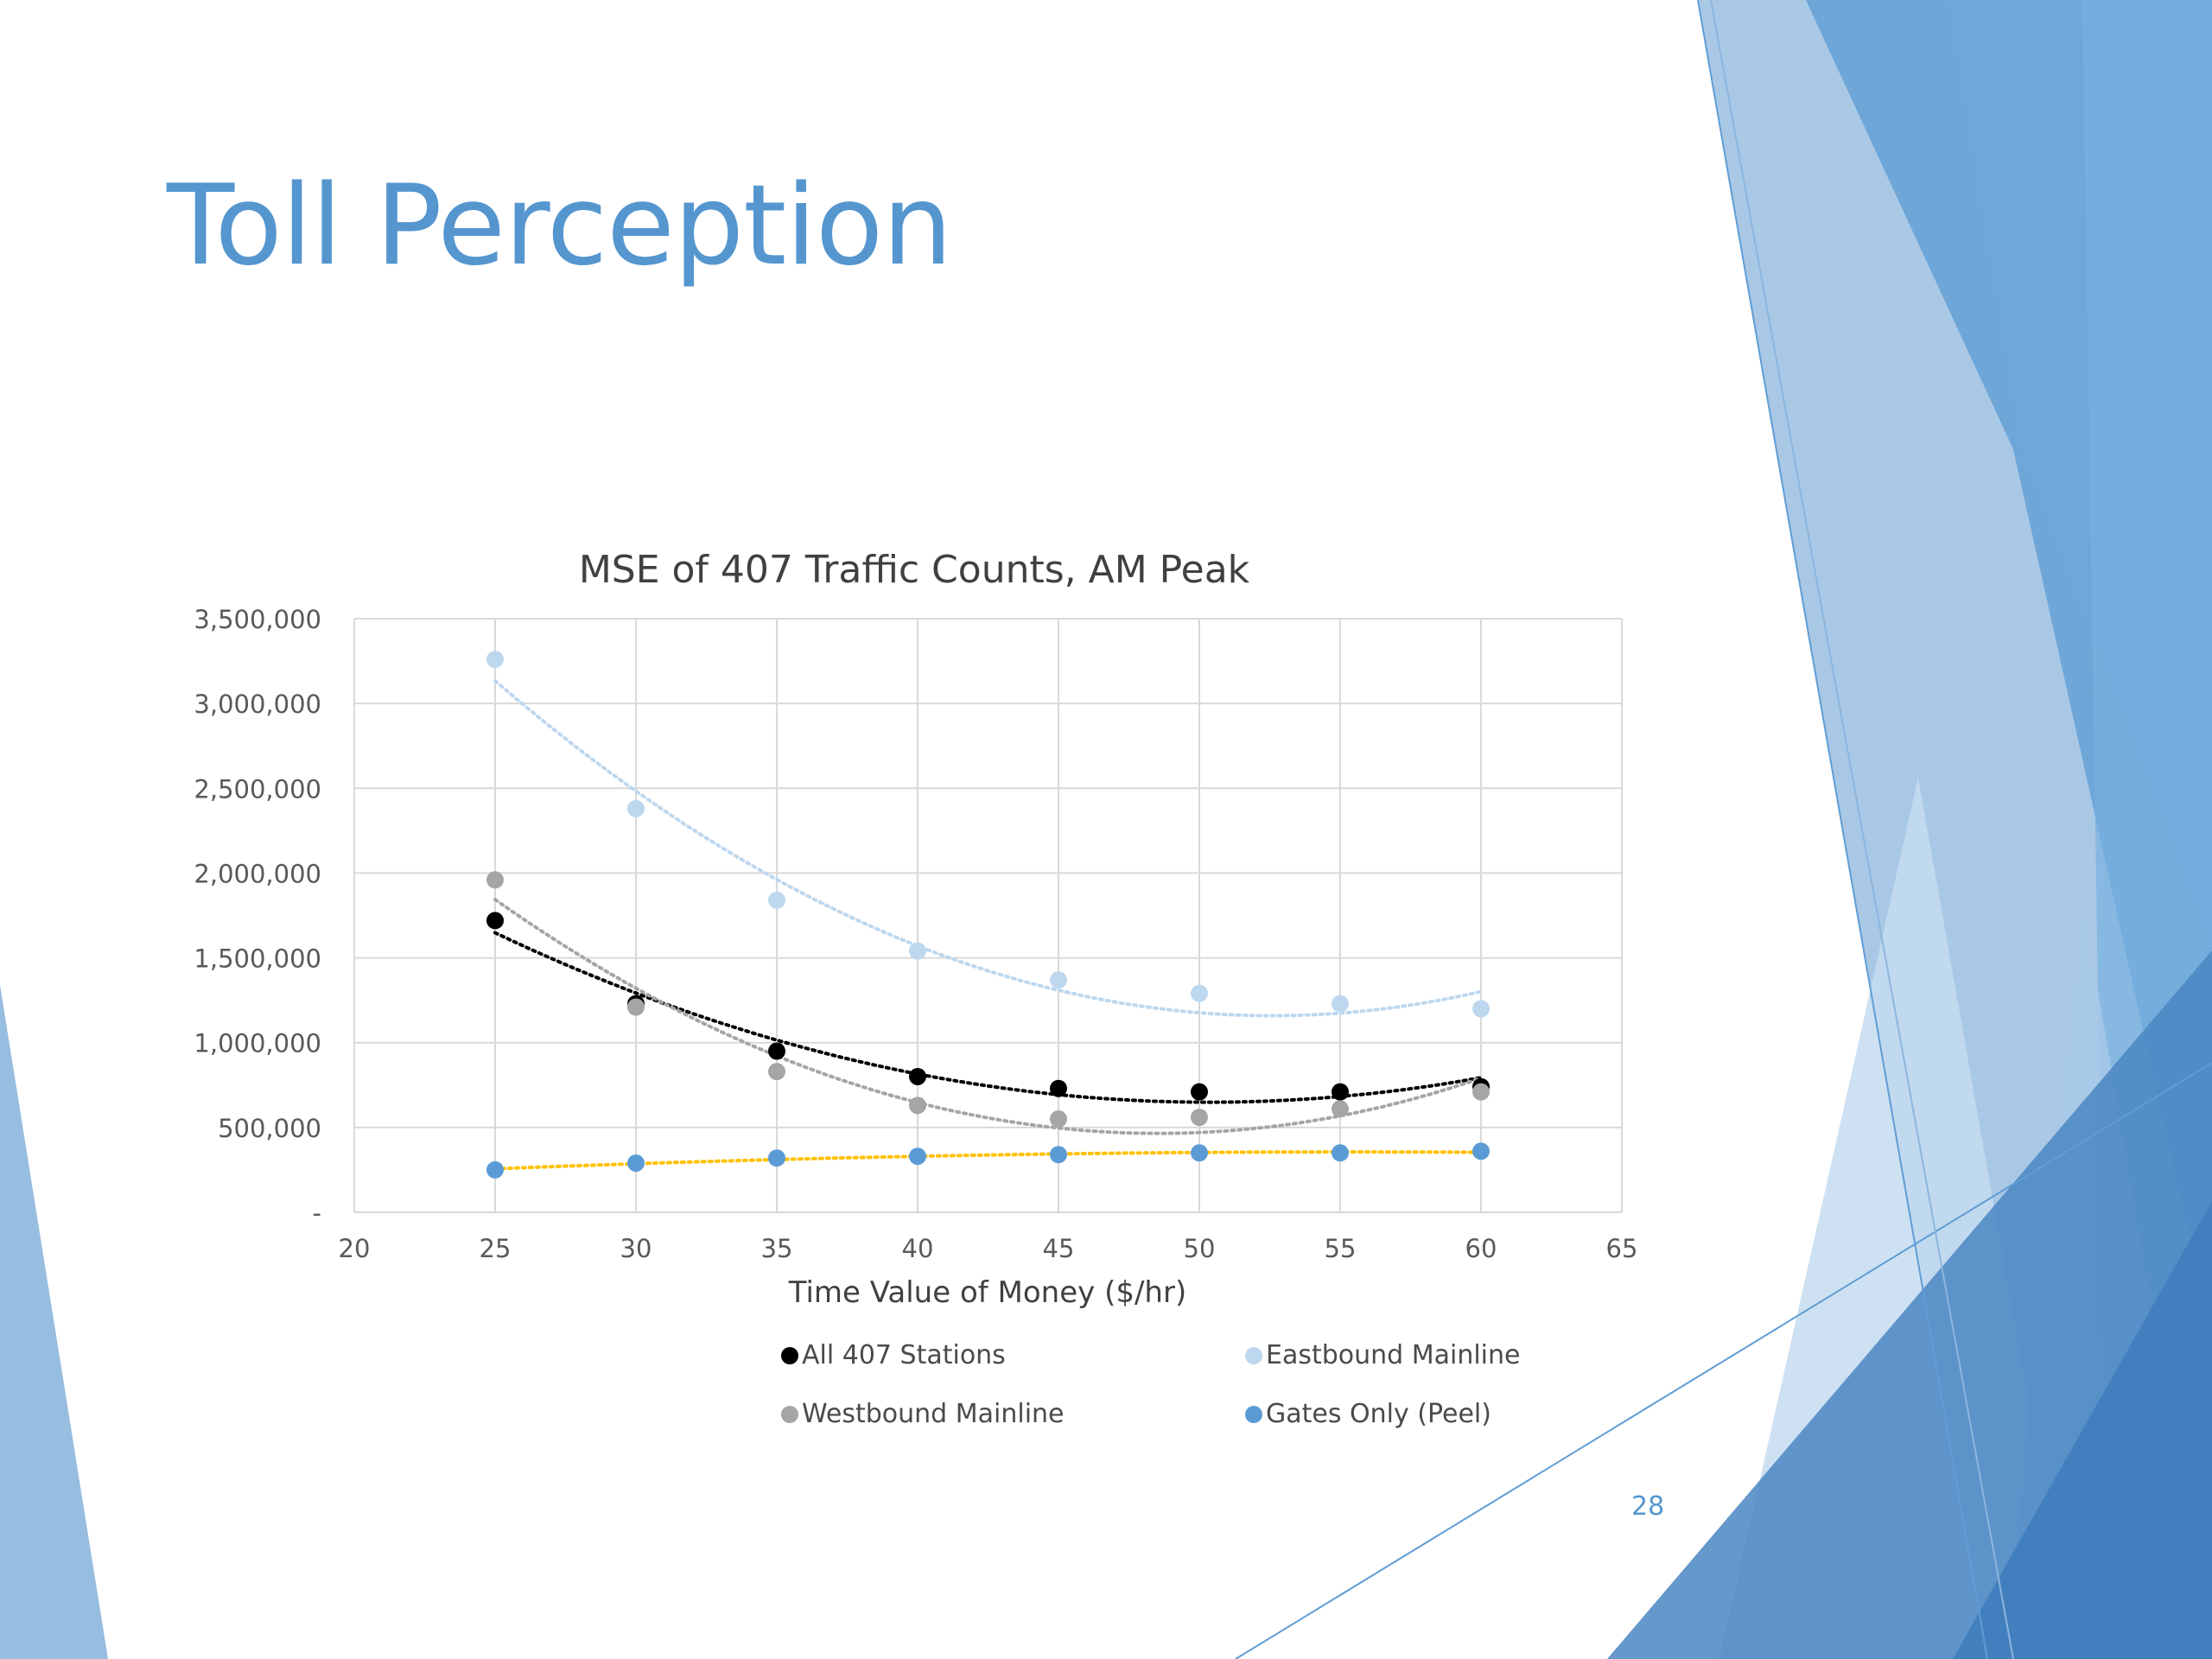  Describe the element at coordinates (1378, 1414) in the screenshot. I see `legend-label: Gates Only (Peel)` at that location.